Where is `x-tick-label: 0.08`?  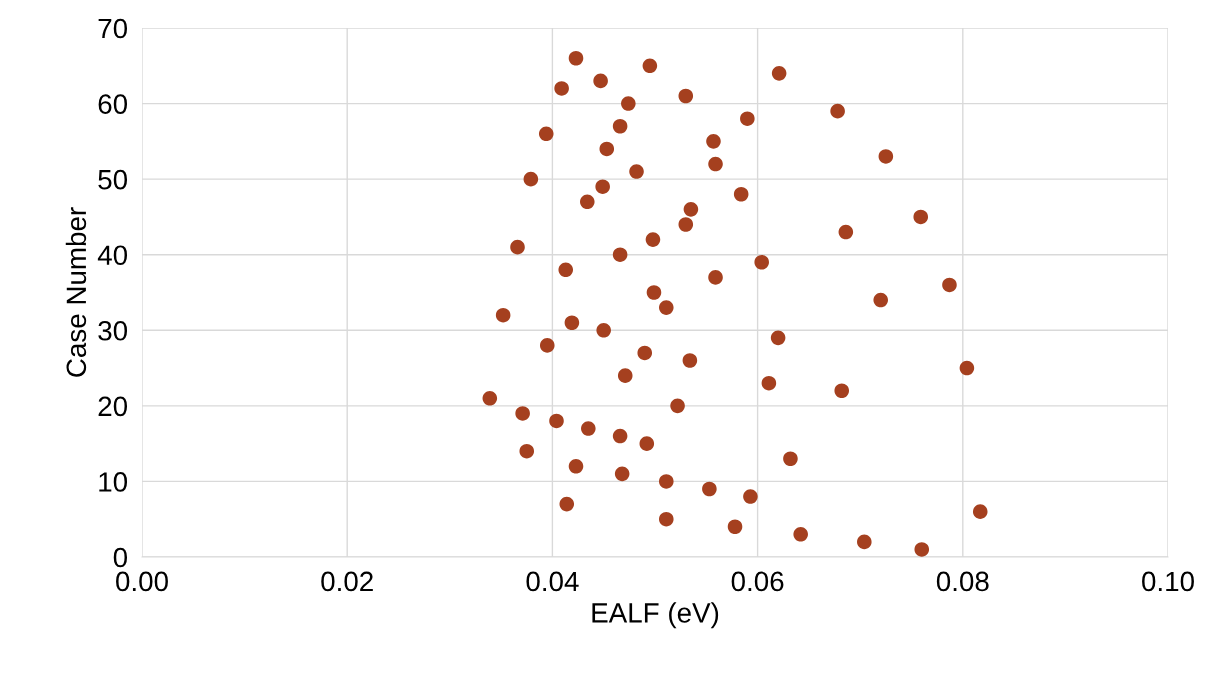
x-tick-label: 0.08 is located at coordinates (962, 581).